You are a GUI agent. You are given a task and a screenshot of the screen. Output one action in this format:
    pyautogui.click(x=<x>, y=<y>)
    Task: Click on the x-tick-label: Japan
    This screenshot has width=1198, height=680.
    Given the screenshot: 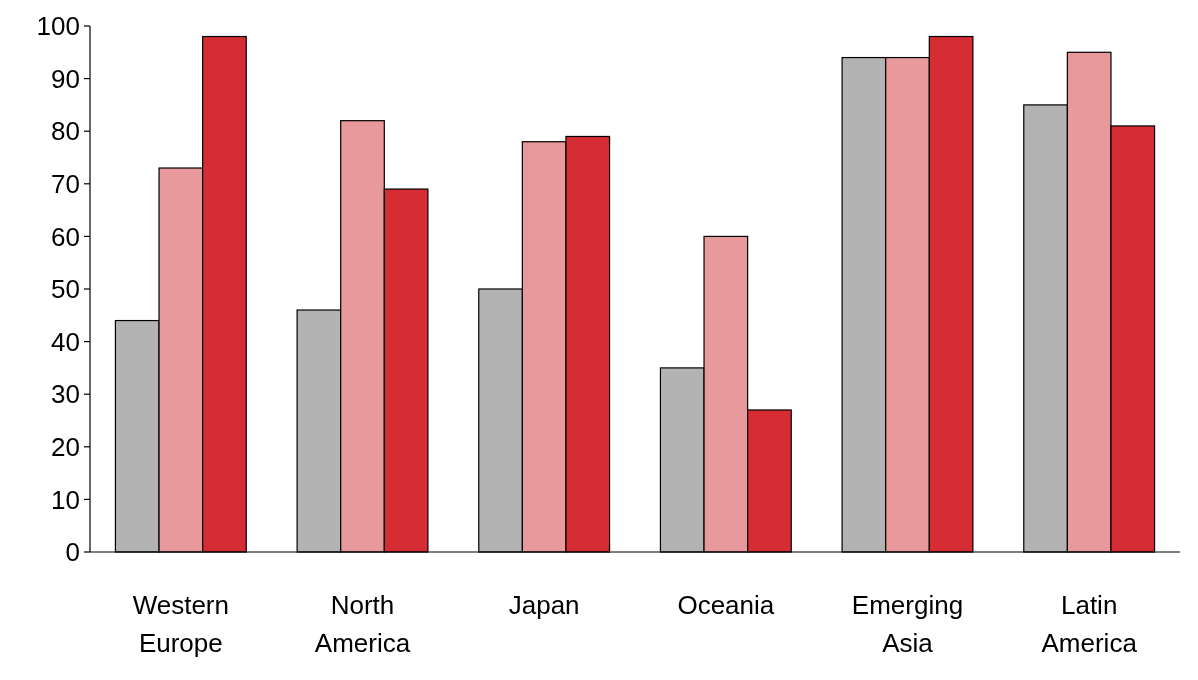 What is the action you would take?
    pyautogui.click(x=544, y=605)
    